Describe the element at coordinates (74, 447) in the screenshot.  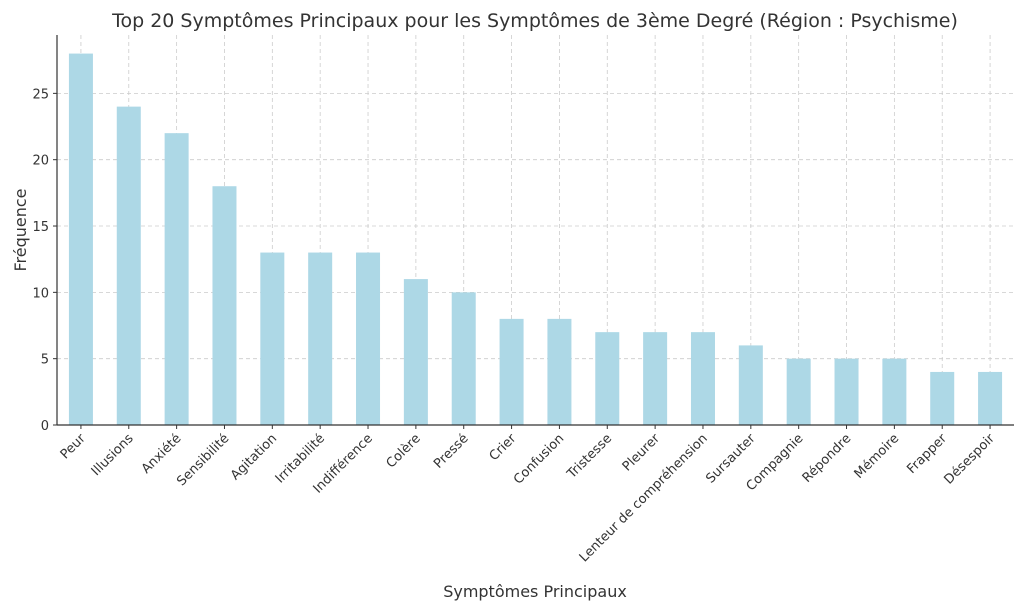
I see `x-tick-label: Peur` at that location.